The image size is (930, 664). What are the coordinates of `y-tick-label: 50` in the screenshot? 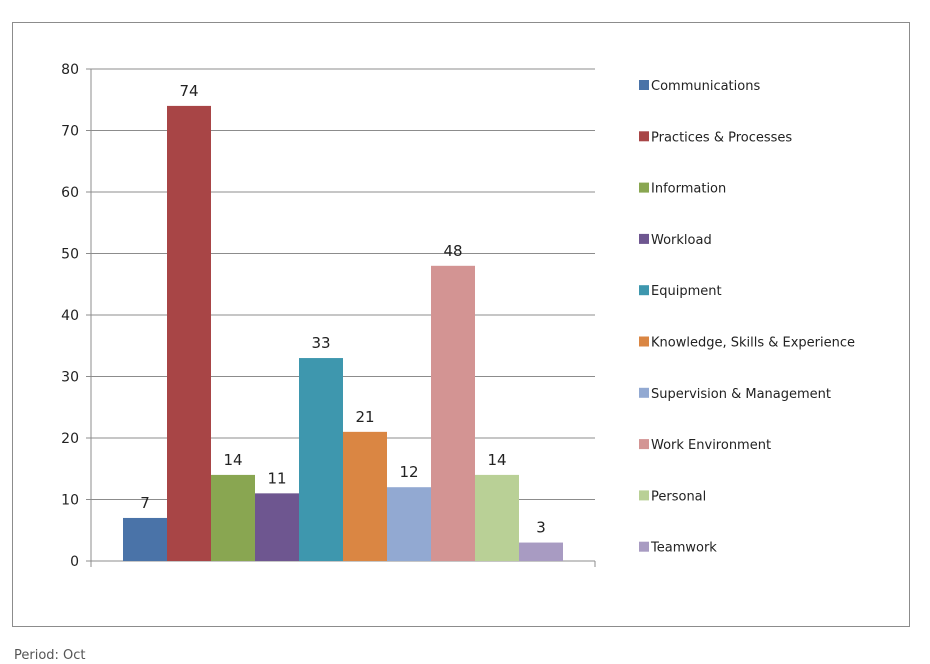 It's located at (70, 255).